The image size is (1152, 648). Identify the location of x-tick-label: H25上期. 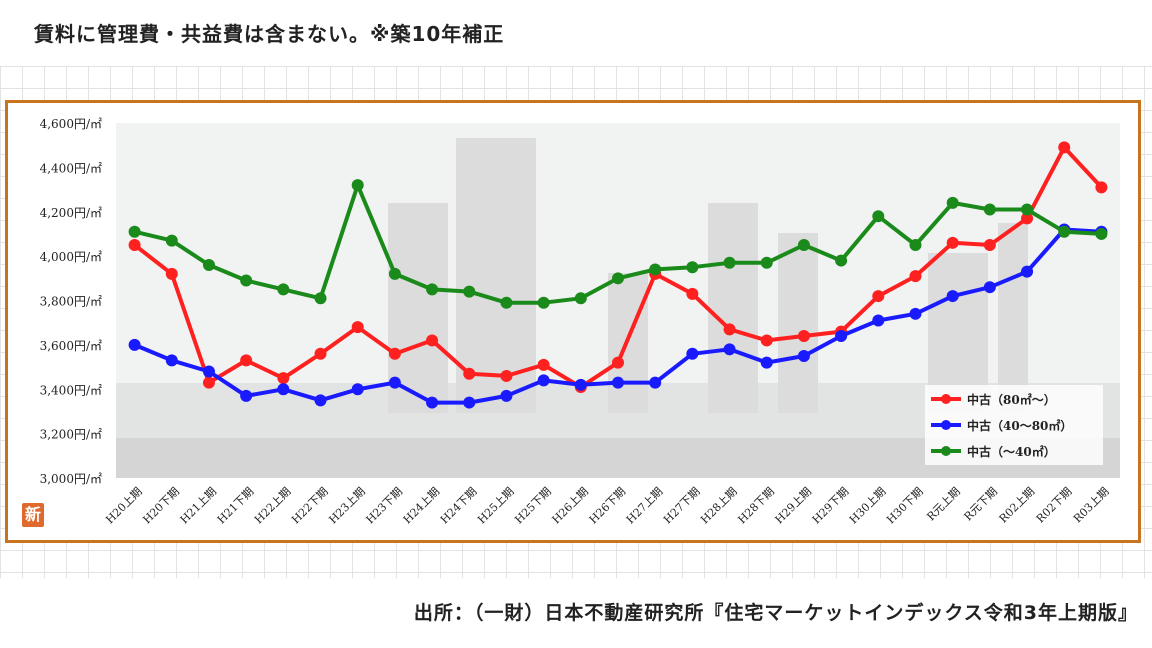
(495, 505).